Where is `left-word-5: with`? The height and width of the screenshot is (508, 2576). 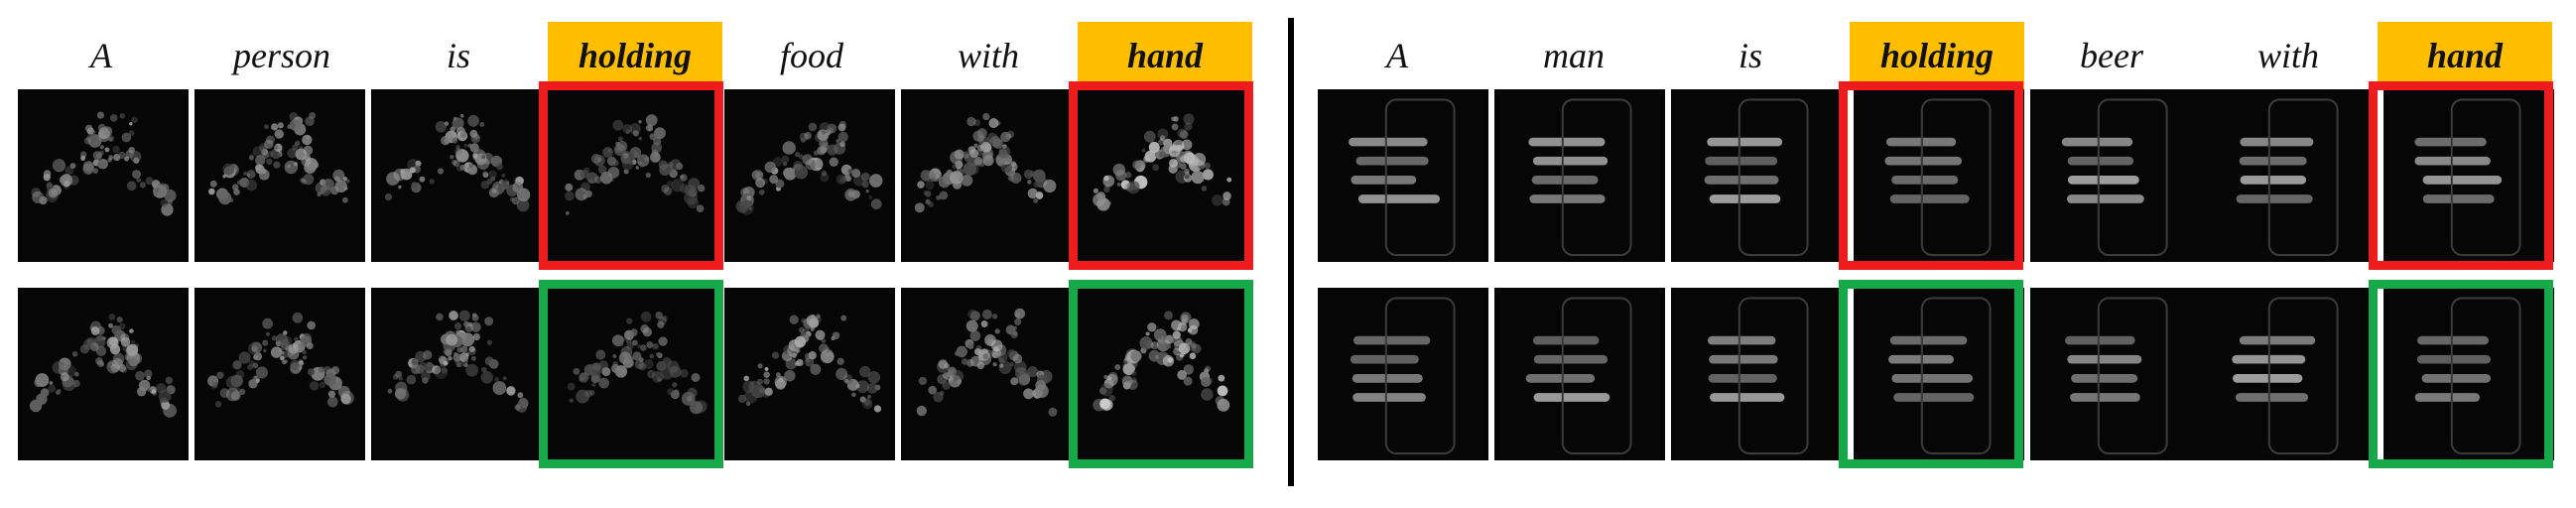
left-word-5: with is located at coordinates (988, 55).